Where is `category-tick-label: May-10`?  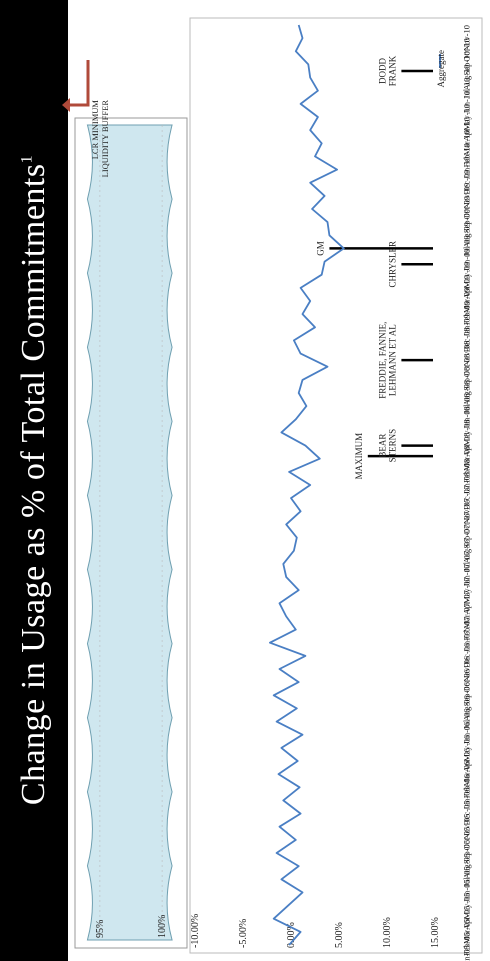
category-tick-label: May-10 is located at coordinates (467, 117).